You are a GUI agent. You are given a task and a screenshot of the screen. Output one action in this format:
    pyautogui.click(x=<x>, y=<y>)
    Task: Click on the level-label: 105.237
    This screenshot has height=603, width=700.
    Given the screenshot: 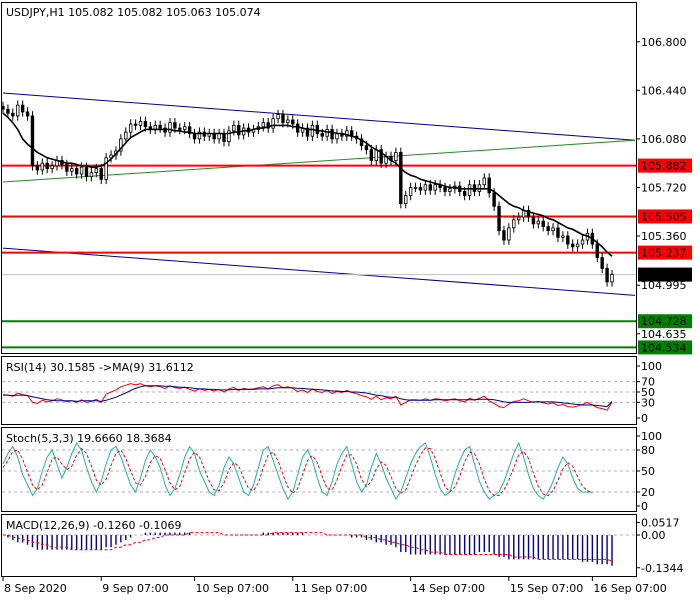 What is the action you would take?
    pyautogui.click(x=664, y=253)
    